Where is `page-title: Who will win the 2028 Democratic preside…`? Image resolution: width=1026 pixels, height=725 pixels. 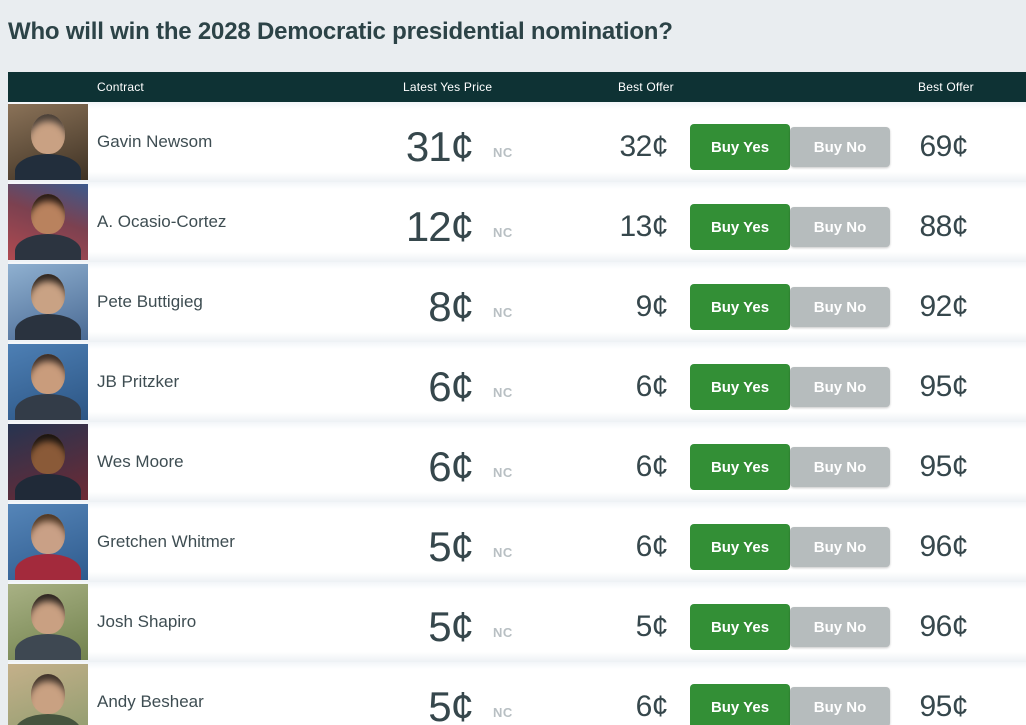
page-title: Who will win the 2028 Democratic preside… is located at coordinates (340, 31).